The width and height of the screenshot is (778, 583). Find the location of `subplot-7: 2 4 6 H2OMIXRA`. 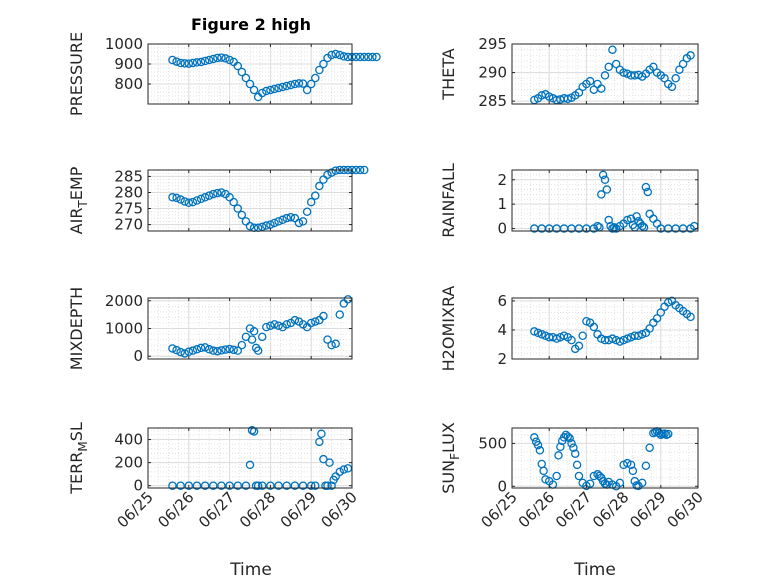

subplot-7: 2 4 6 H2OMIXRA is located at coordinates (569, 328).